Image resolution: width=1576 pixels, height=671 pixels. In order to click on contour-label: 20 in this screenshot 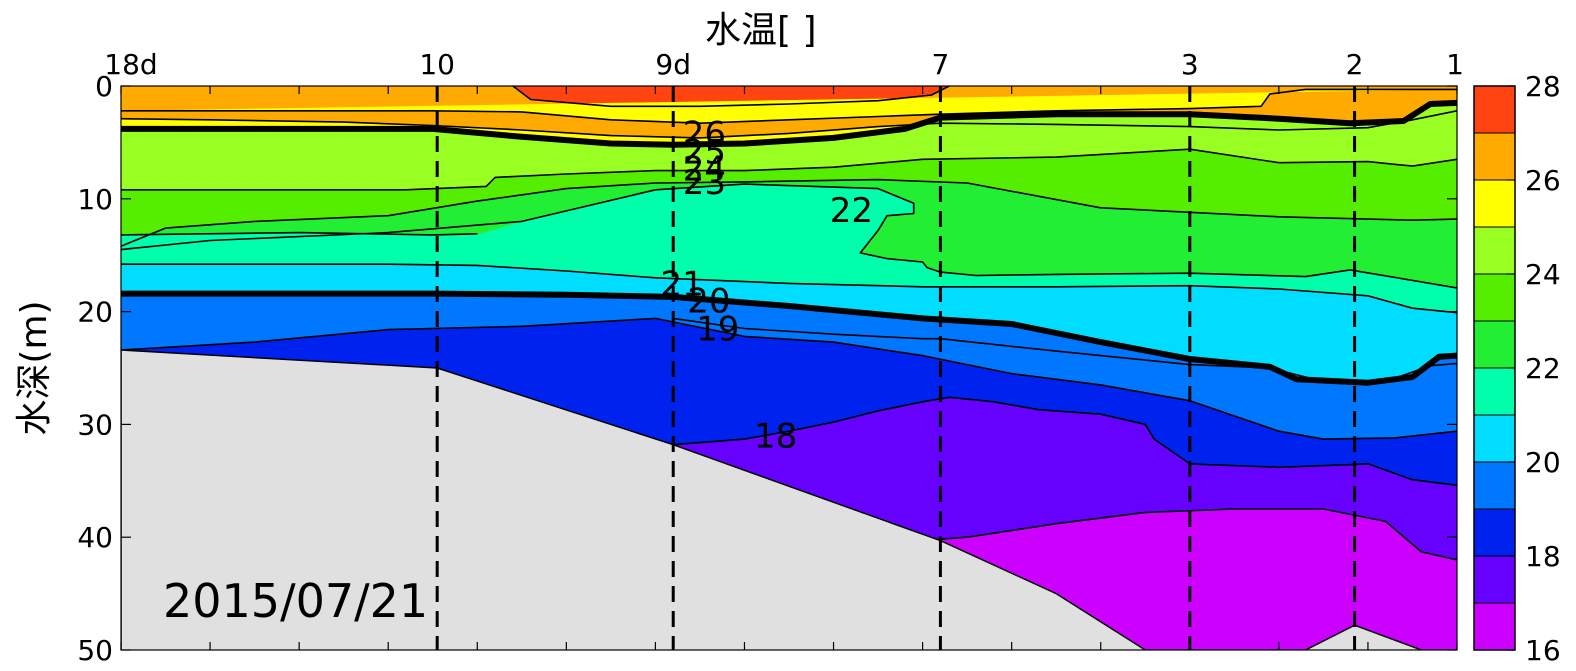, I will do `click(708, 301)`.